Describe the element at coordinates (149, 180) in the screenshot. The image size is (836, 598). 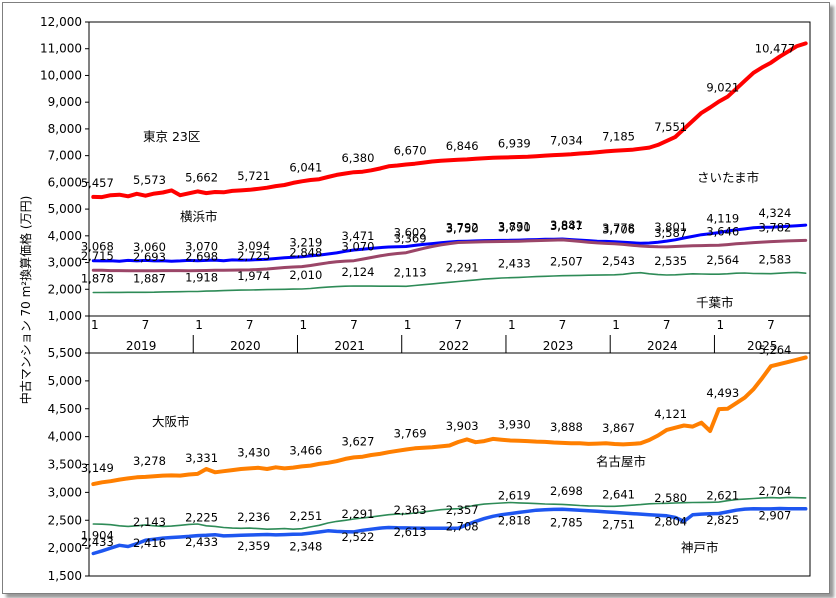
I see `data-label: 5,573` at that location.